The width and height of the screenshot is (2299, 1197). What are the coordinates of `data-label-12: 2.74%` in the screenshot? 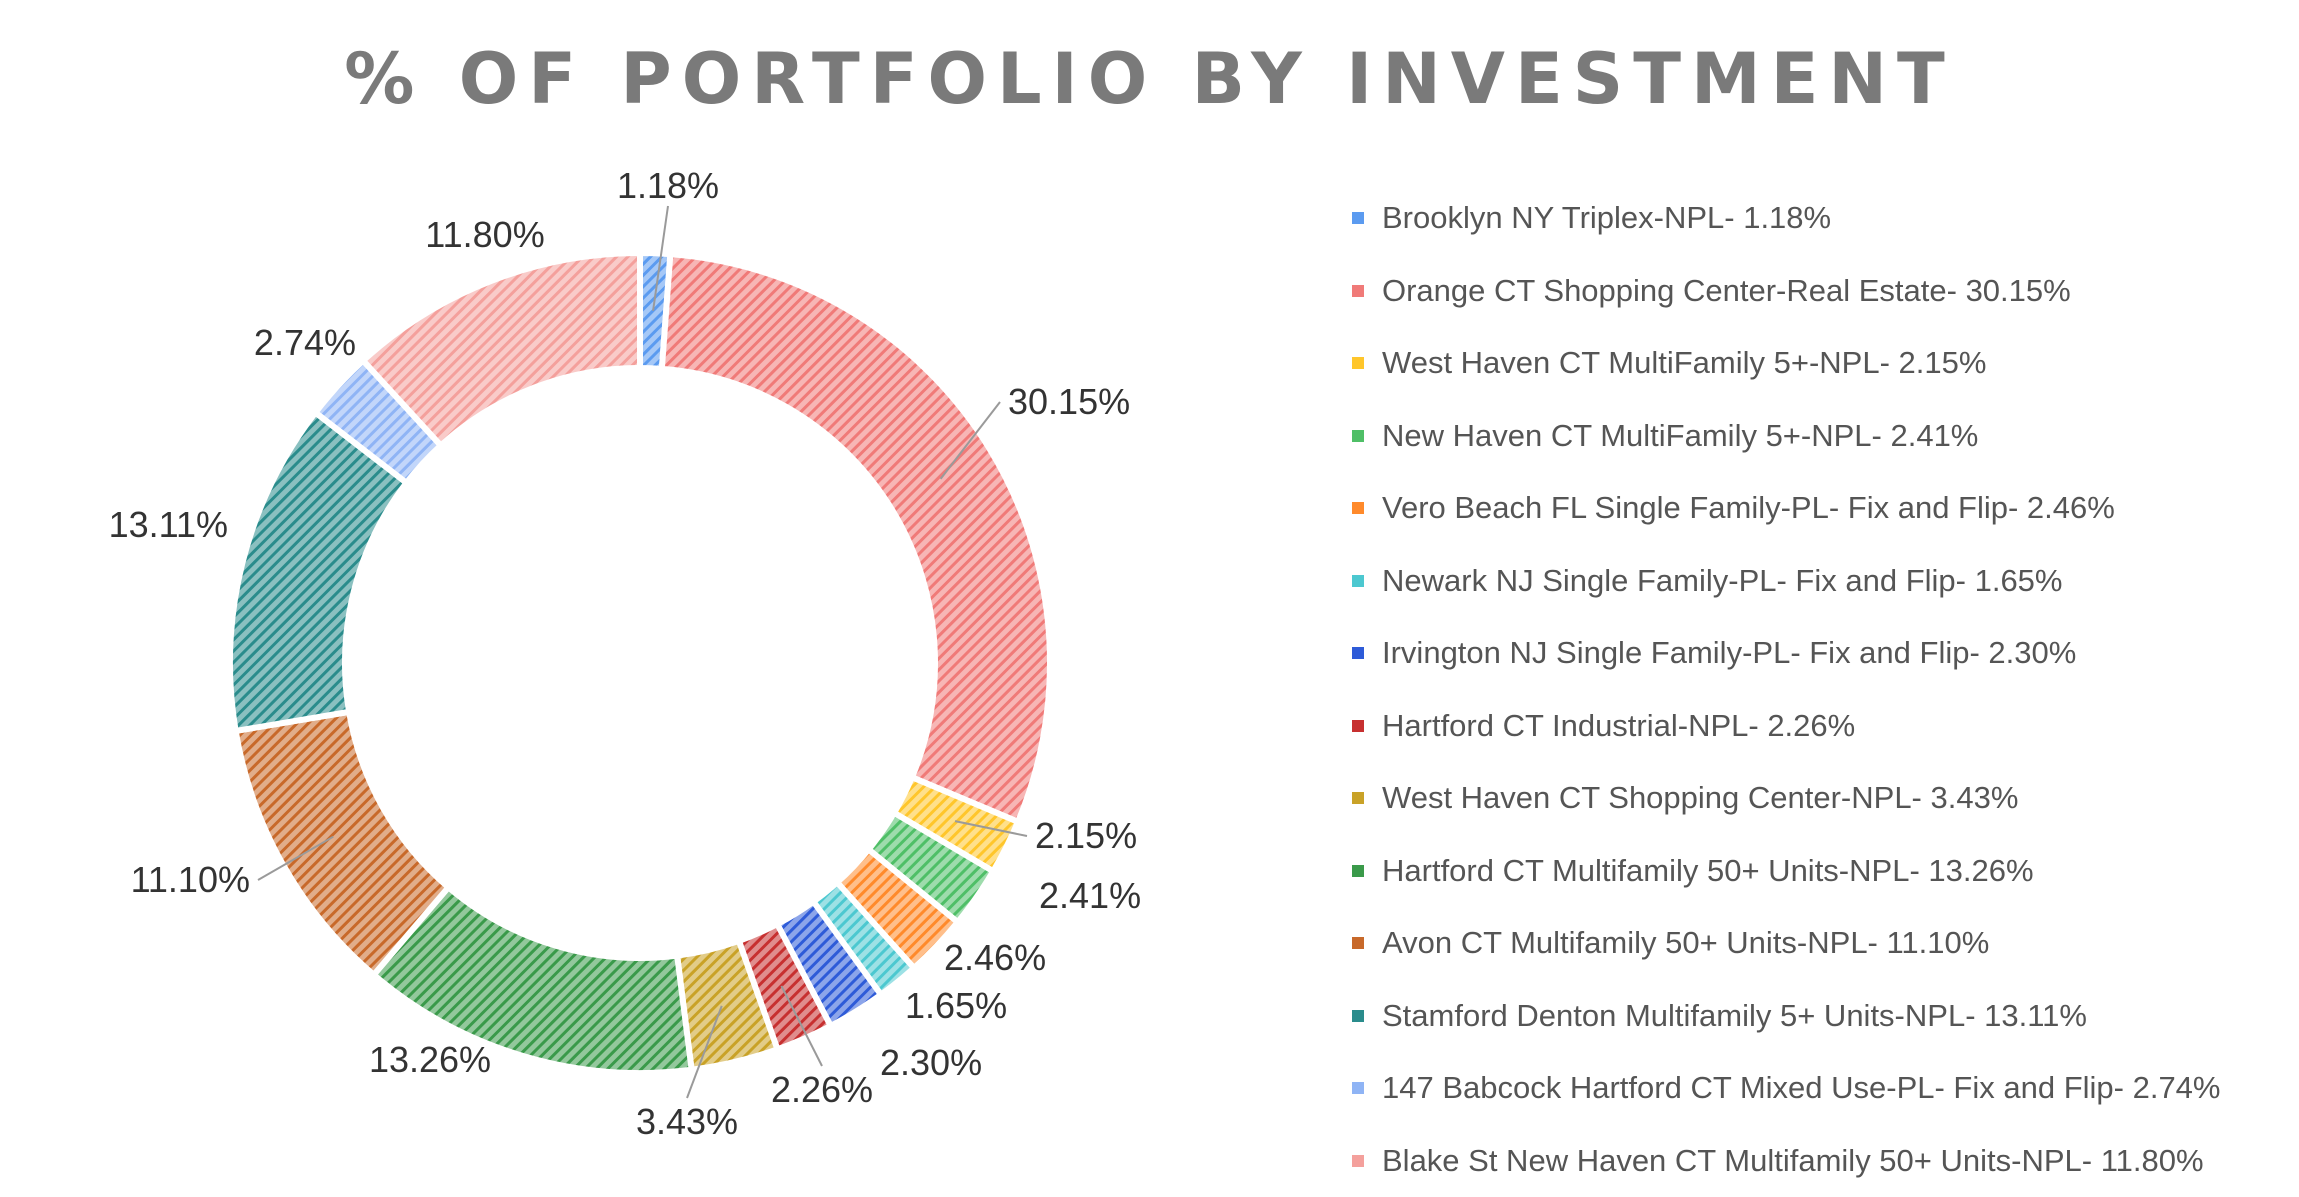 It's located at (305, 342).